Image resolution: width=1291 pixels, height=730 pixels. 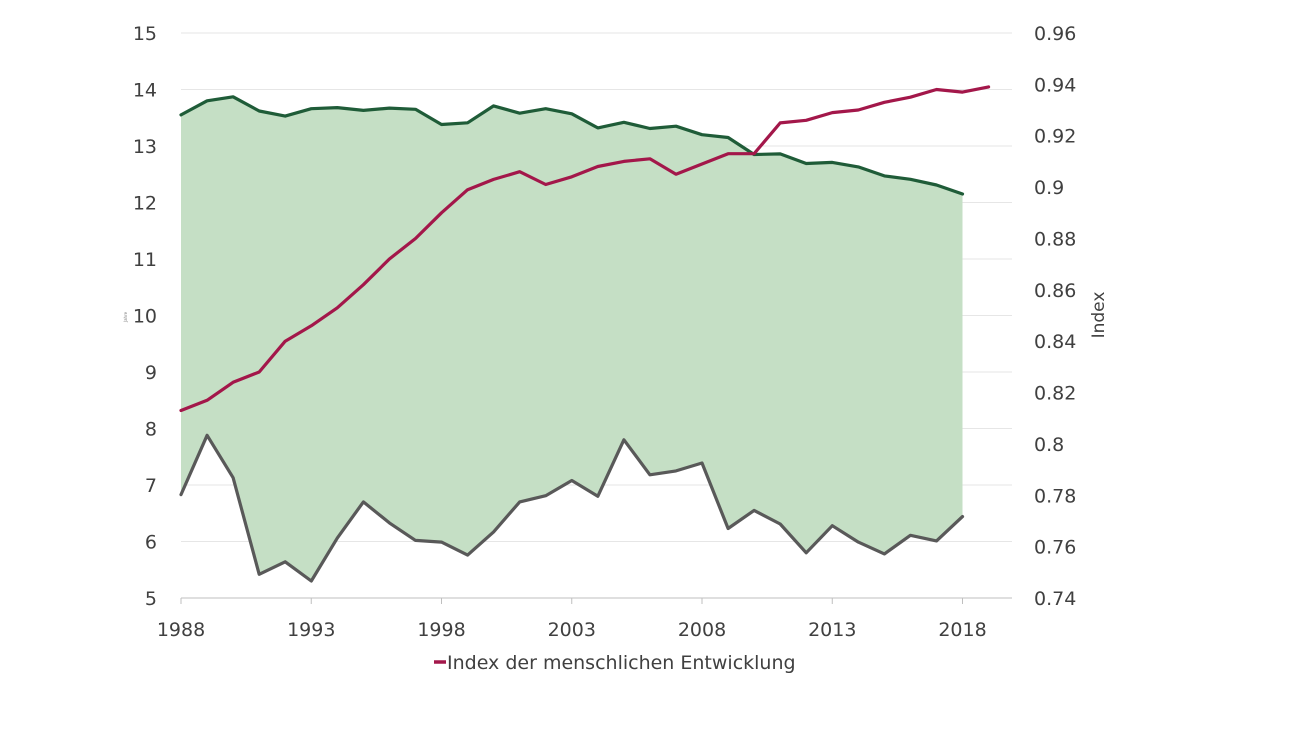 What do you see at coordinates (311, 630) in the screenshot?
I see `x-tick-label: 1993` at bounding box center [311, 630].